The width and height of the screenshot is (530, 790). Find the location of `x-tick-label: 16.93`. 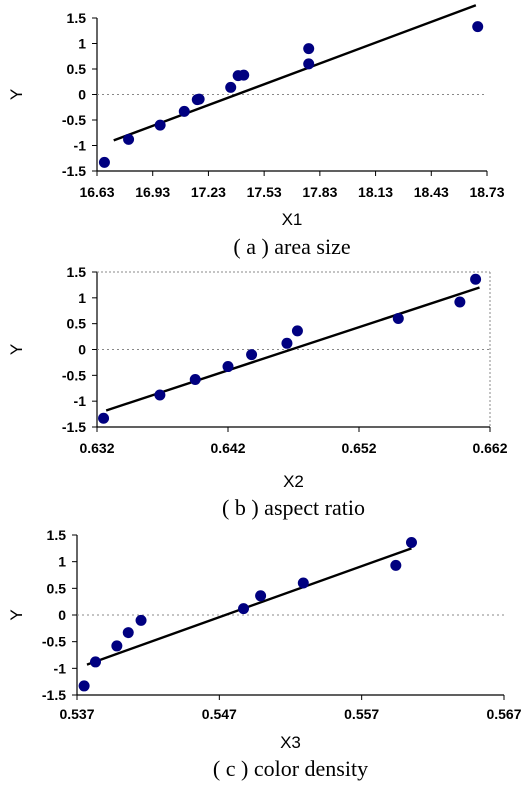

x-tick-label: 16.93 is located at coordinates (152, 192).